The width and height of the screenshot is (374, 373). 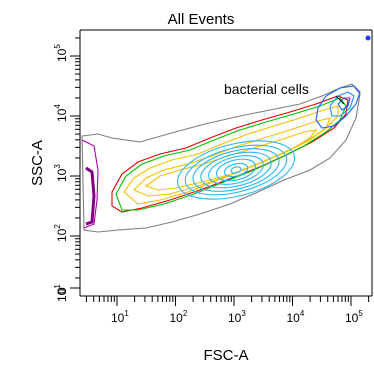 I want to click on x-axis-ticks: 10¹ 10² 10³ 10⁴ 10⁵, so click(x=227, y=310).